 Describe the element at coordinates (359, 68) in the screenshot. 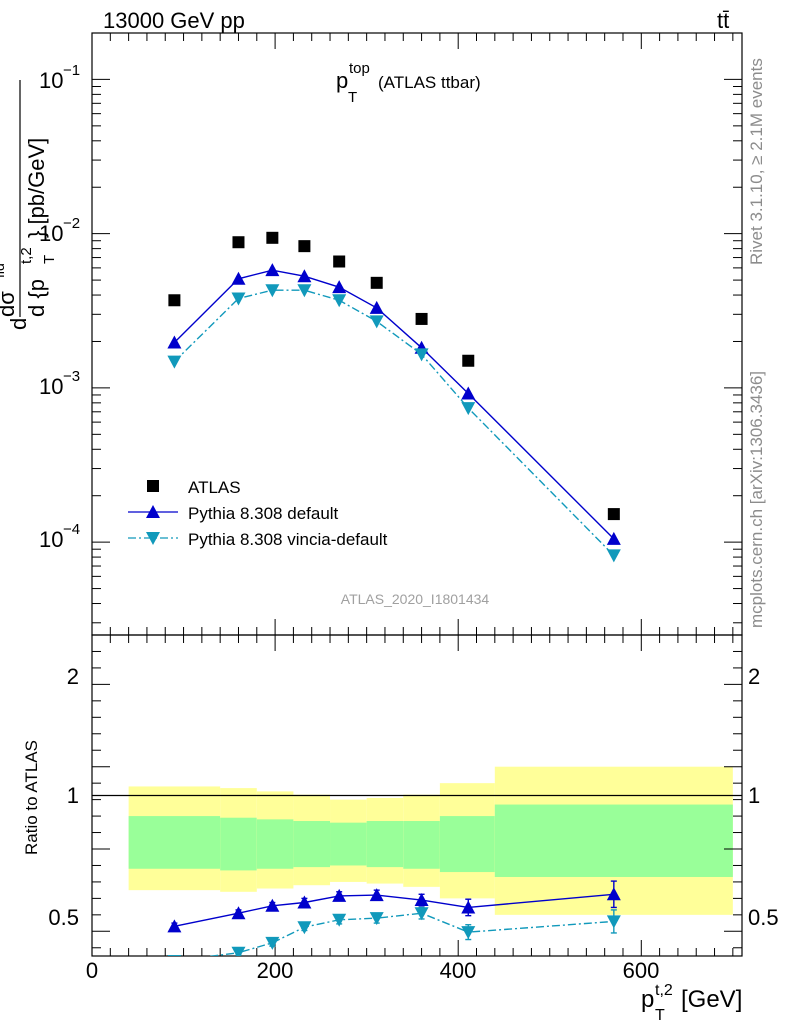

I see `svg-text: top` at that location.